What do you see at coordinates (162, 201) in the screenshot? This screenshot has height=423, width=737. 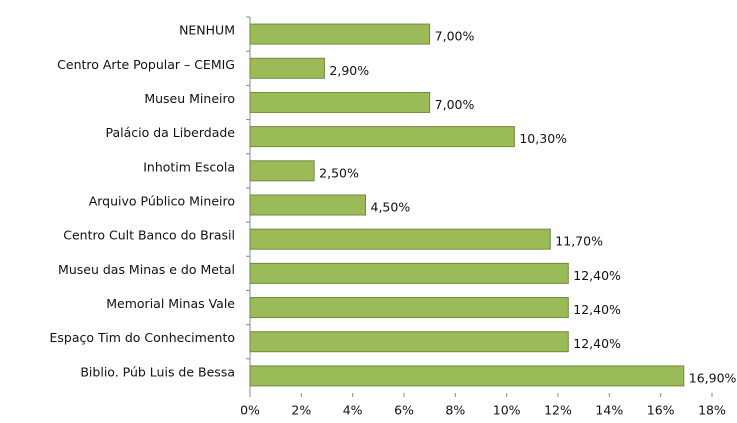 I see `y-tick-label: Arquivo Público Mineiro` at bounding box center [162, 201].